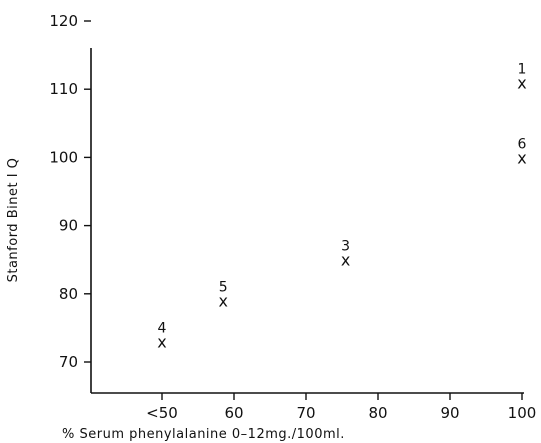 This screenshot has width=541, height=443. I want to click on x-tick-label: 60, so click(233, 413).